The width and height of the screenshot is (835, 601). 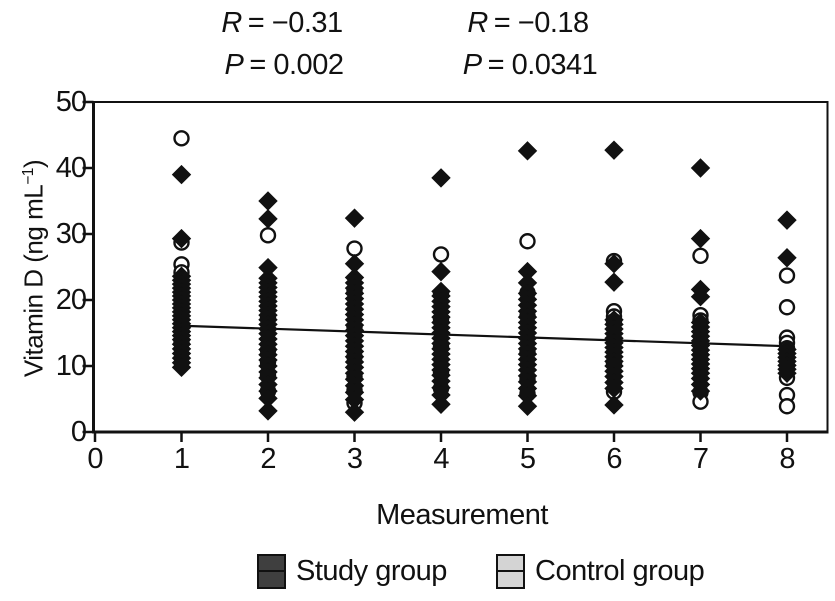 I want to click on control-group-swatch-icon, so click(x=510, y=571).